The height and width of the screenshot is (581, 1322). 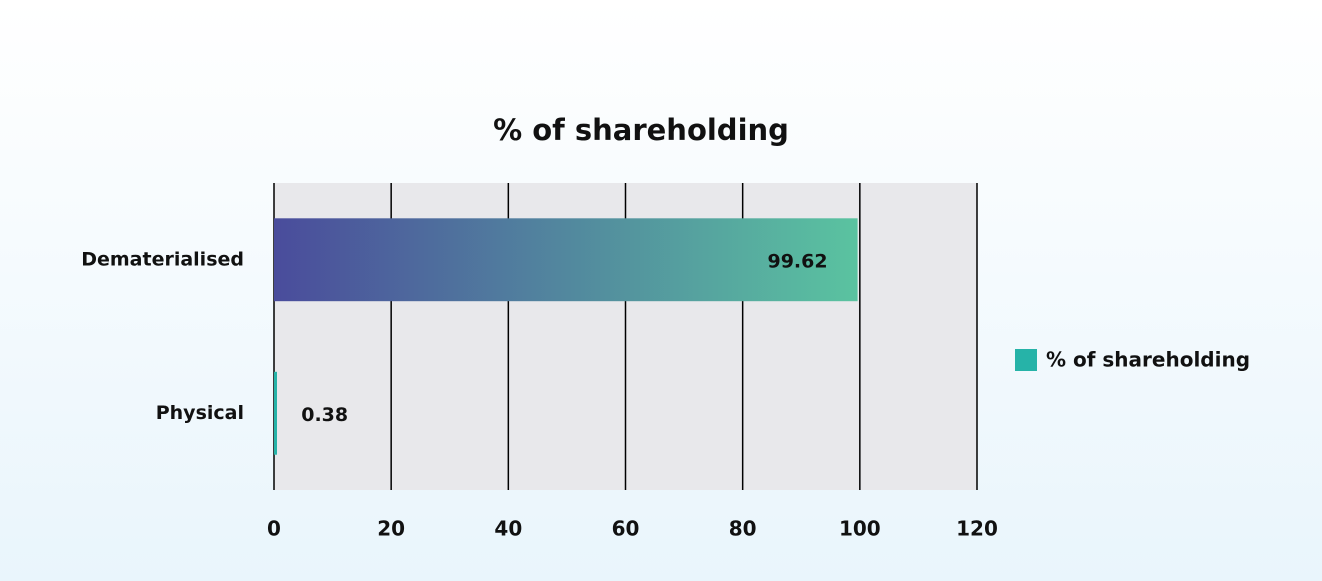 I want to click on legend-swatch, so click(x=1026, y=360).